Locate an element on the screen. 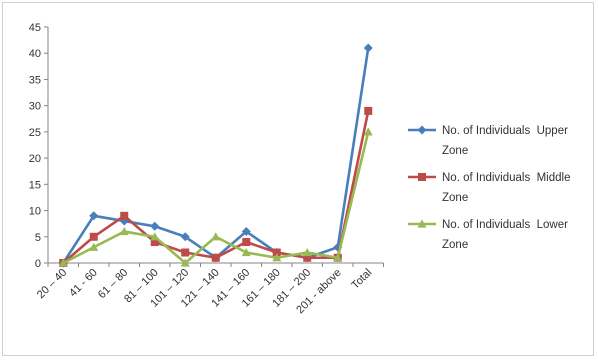 This screenshot has height=360, width=598. legend-label: No. of Individuals Upper is located at coordinates (505, 131).